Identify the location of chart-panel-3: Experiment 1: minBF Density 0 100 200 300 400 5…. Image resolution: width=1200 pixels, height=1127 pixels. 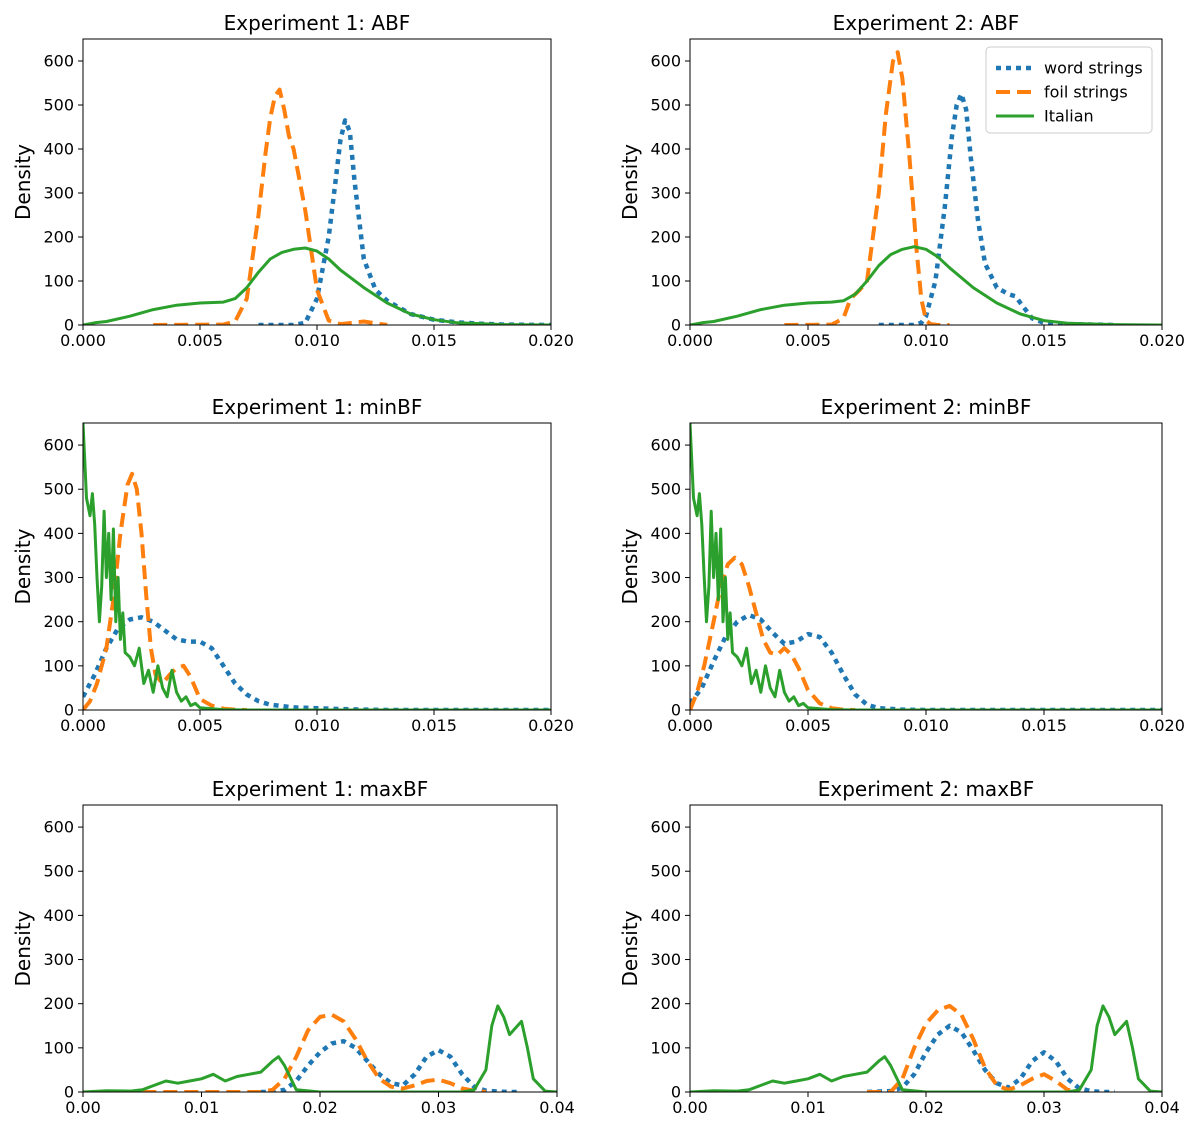
(292, 565).